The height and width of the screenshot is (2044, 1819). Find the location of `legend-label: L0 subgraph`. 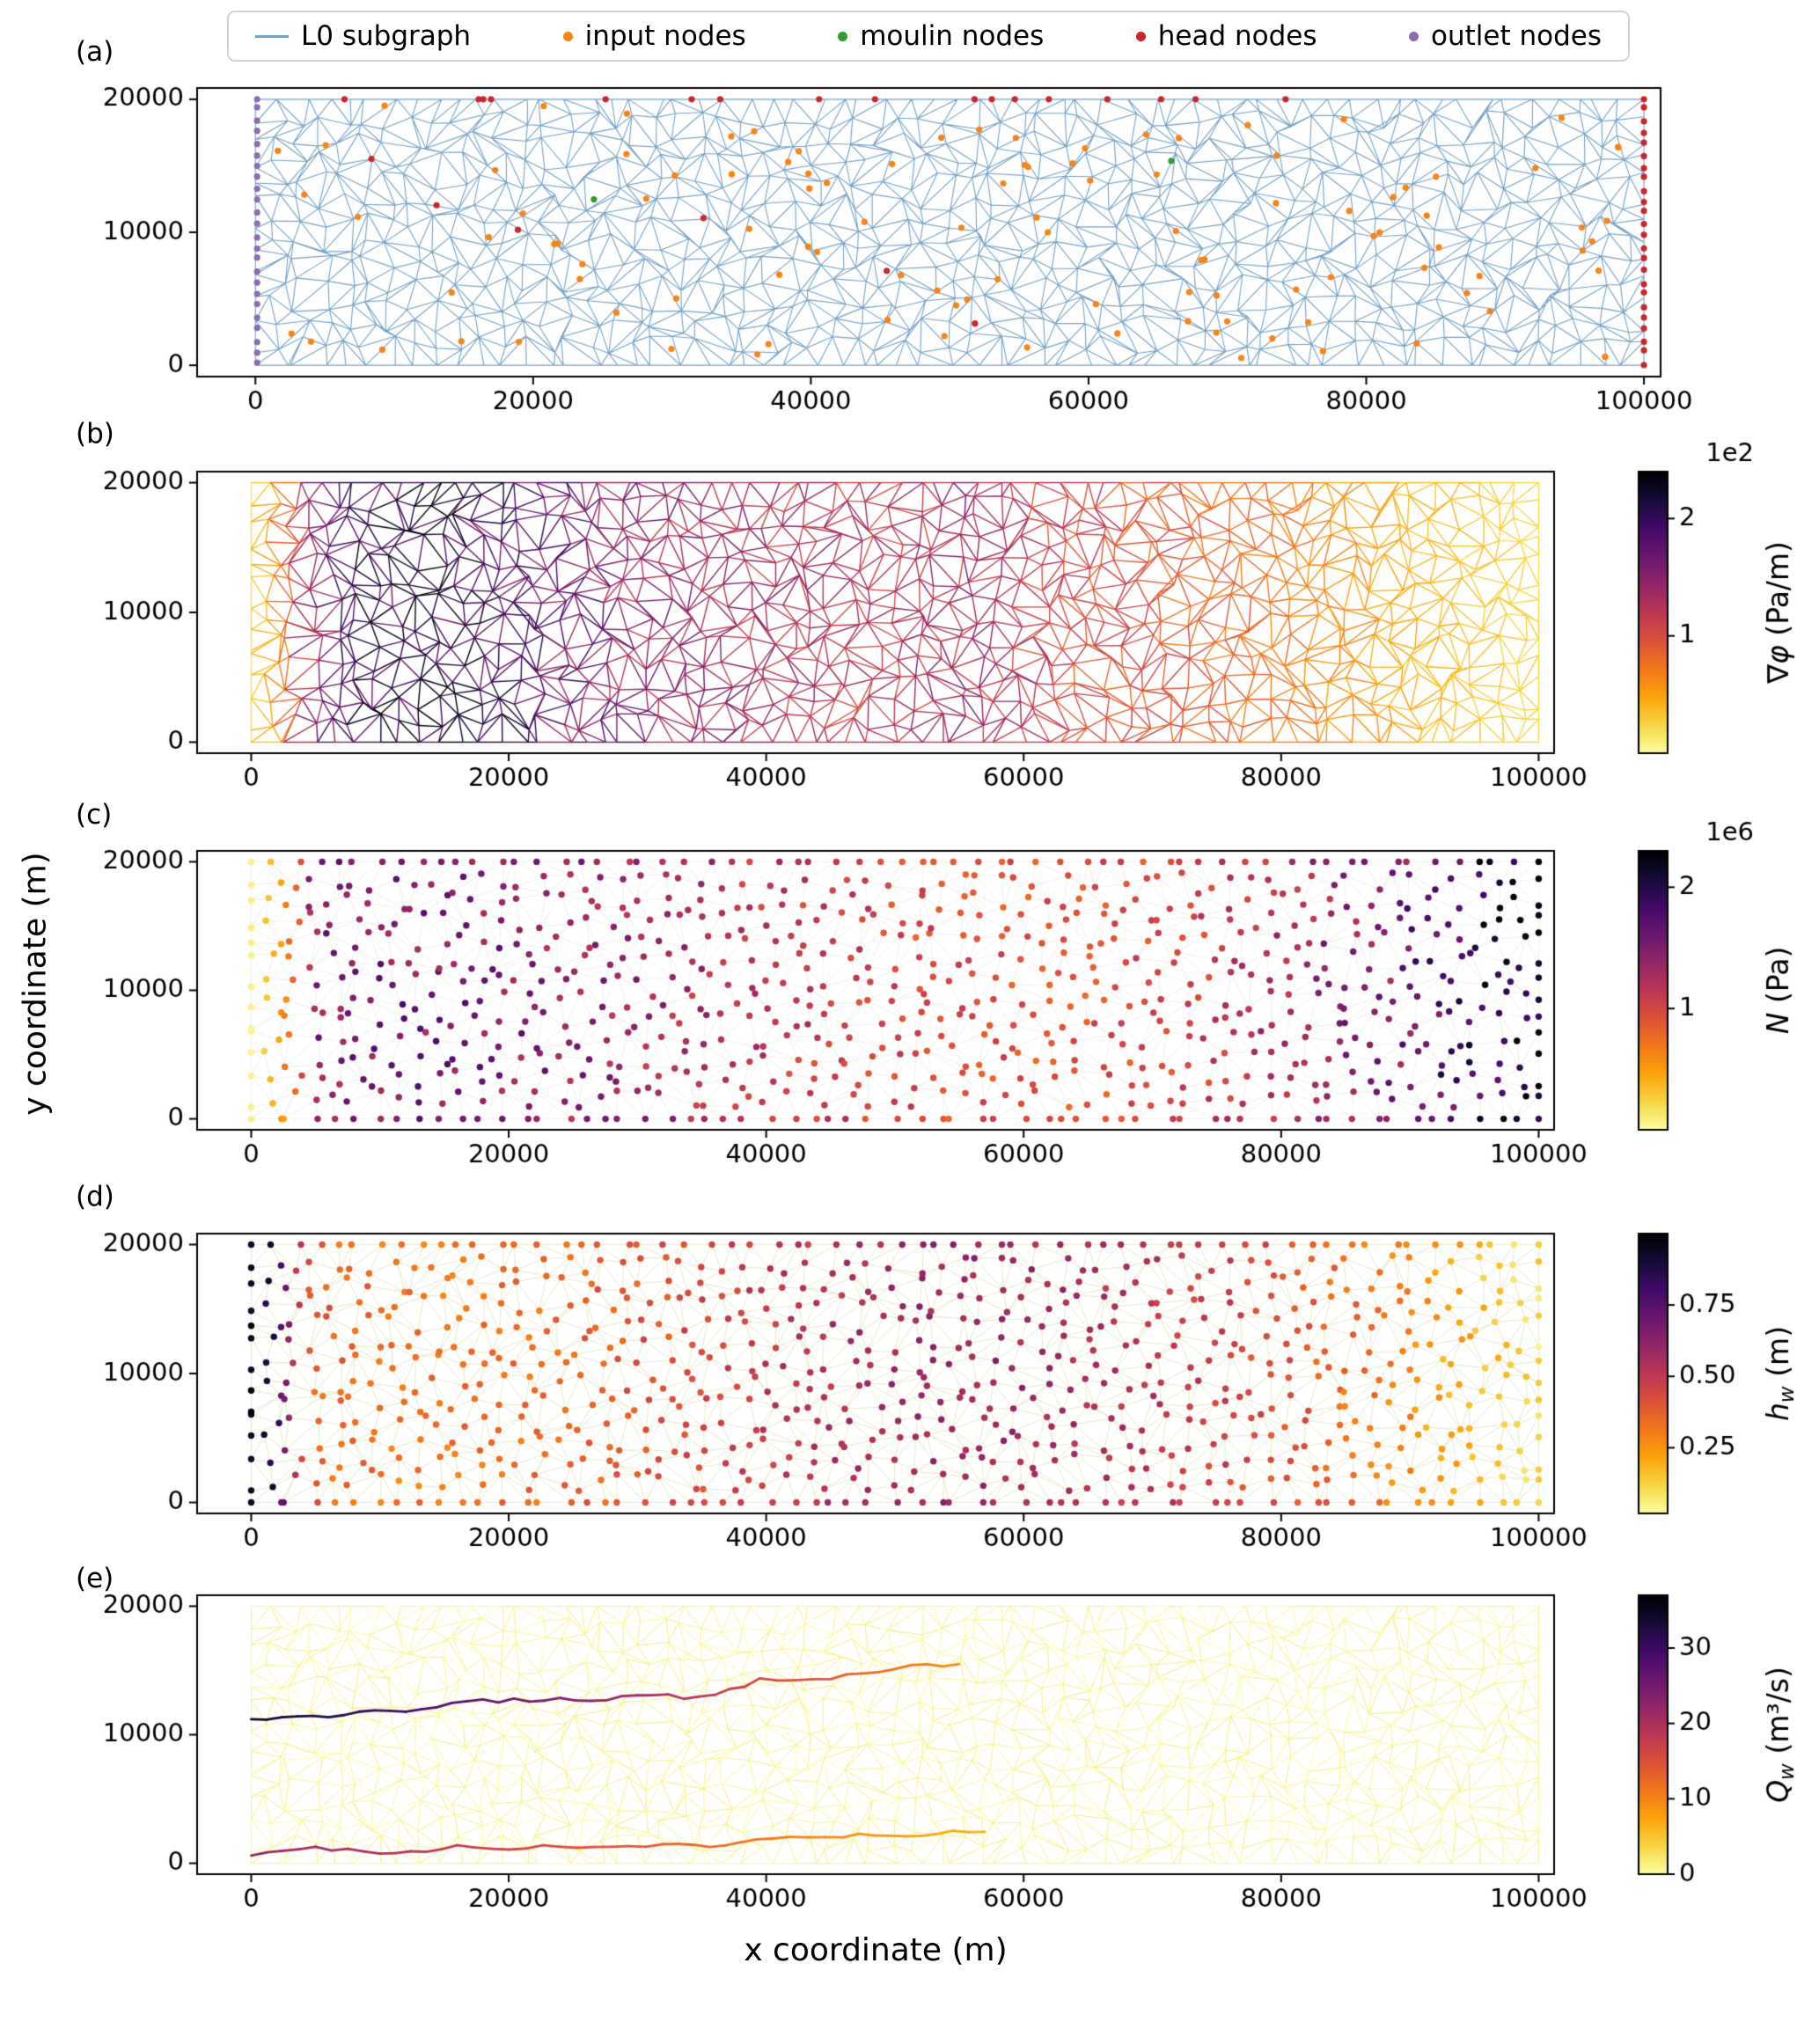

legend-label: L0 subgraph is located at coordinates (386, 36).